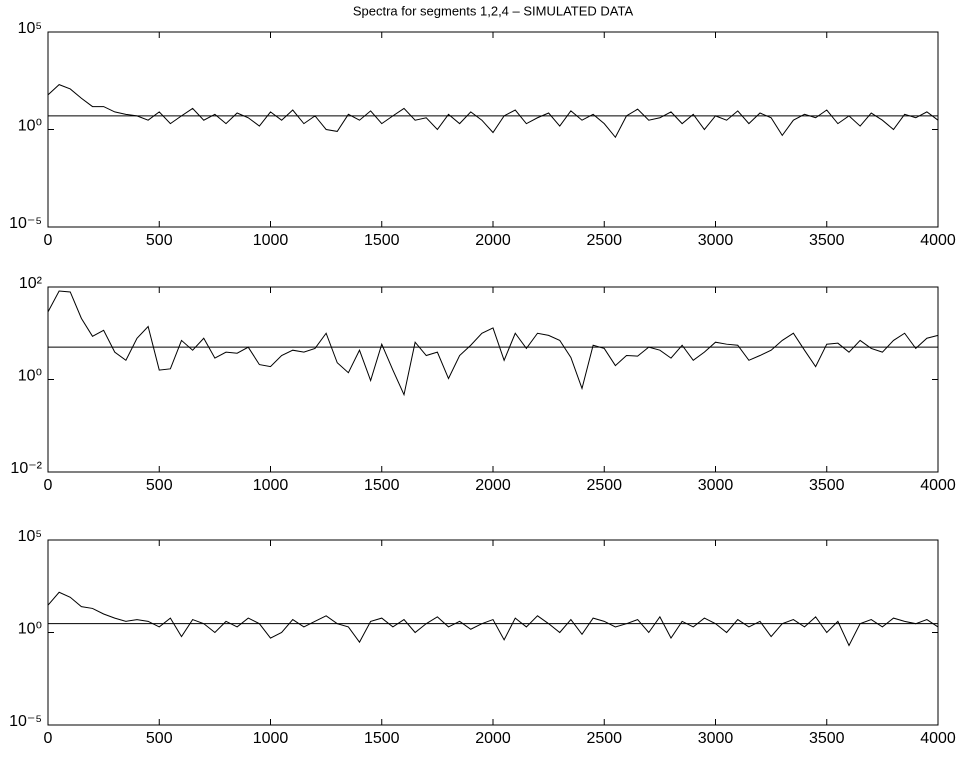 The height and width of the screenshot is (763, 964). Describe the element at coordinates (31, 283) in the screenshot. I see `y-tick-label: 10²` at that location.